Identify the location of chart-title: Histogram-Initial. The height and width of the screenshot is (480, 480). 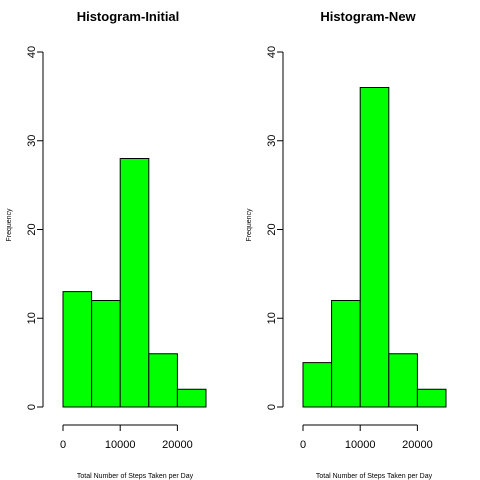
(128, 16).